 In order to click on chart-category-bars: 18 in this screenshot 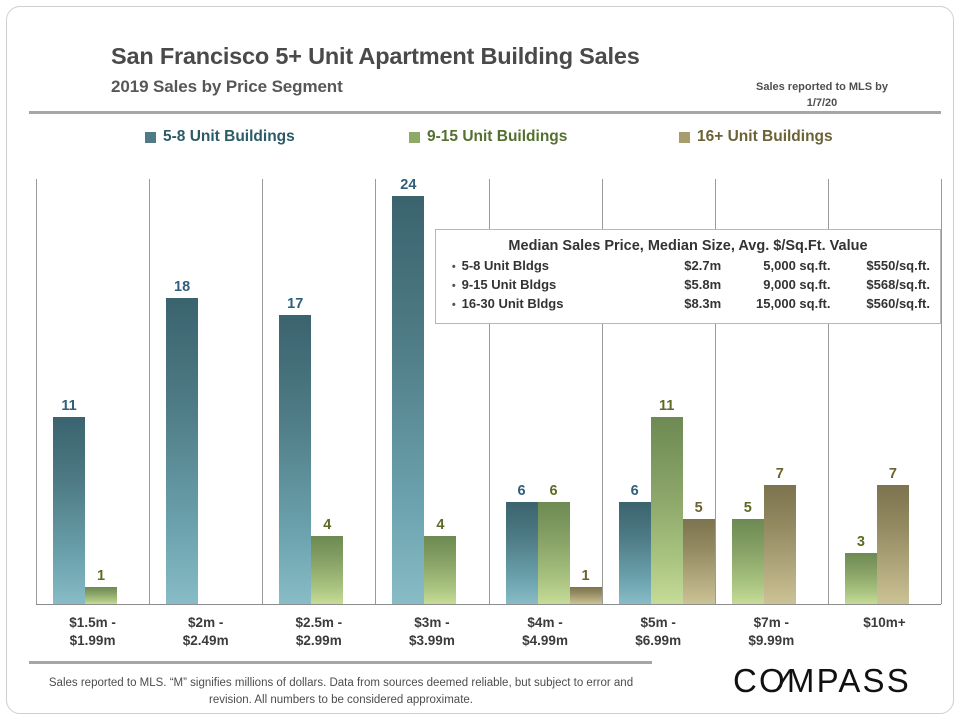, I will do `click(205, 391)`.